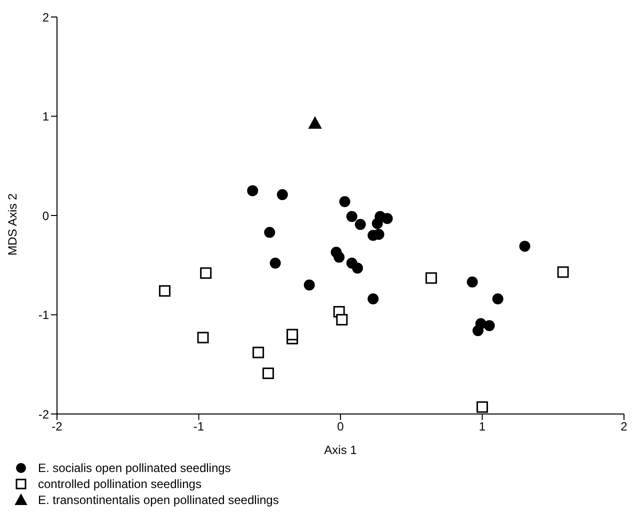 This screenshot has width=634, height=522. What do you see at coordinates (12, 224) in the screenshot?
I see `y-axis-title: MDS Axis 2` at bounding box center [12, 224].